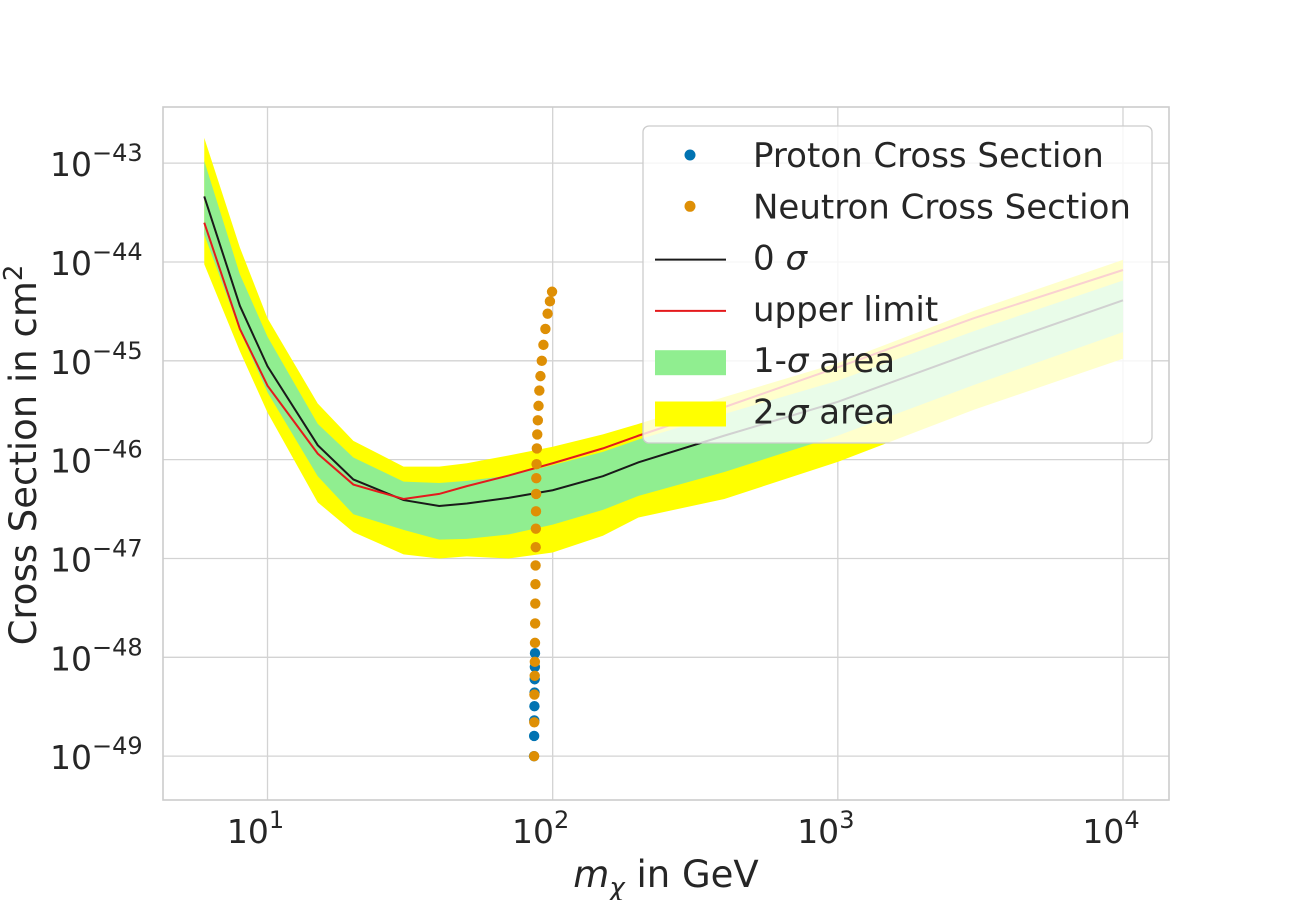 This screenshot has height=900, width=1300. I want to click on x-tick-label: 10³, so click(825, 828).